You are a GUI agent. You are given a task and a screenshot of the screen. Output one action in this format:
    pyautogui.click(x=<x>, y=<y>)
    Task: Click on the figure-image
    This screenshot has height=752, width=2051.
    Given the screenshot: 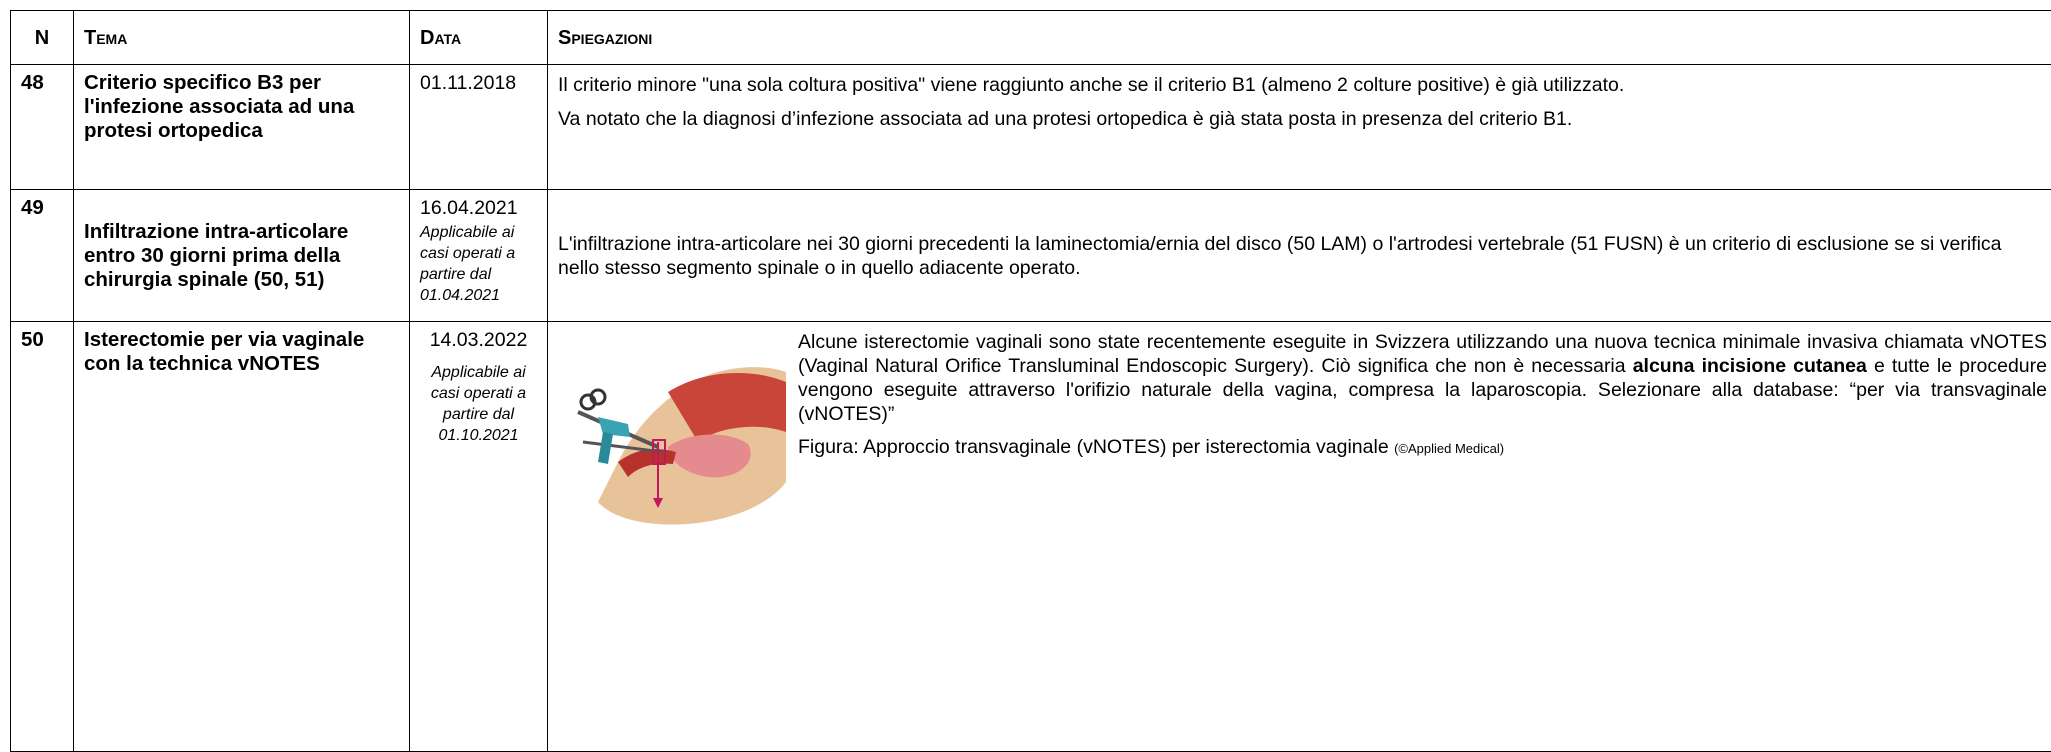 What is the action you would take?
    pyautogui.click(x=676, y=442)
    